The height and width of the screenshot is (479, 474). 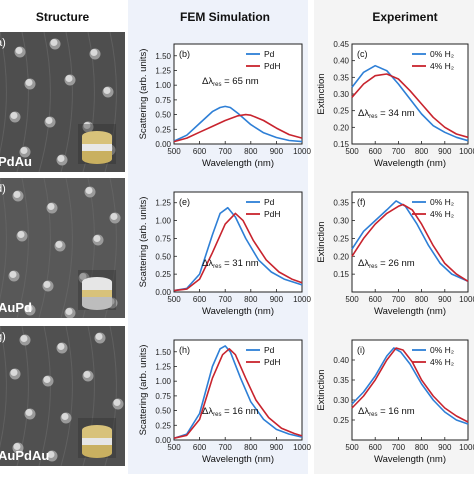 What do you see at coordinates (24, 455) in the screenshot?
I see `sample-name: AuPdAu` at bounding box center [24, 455].